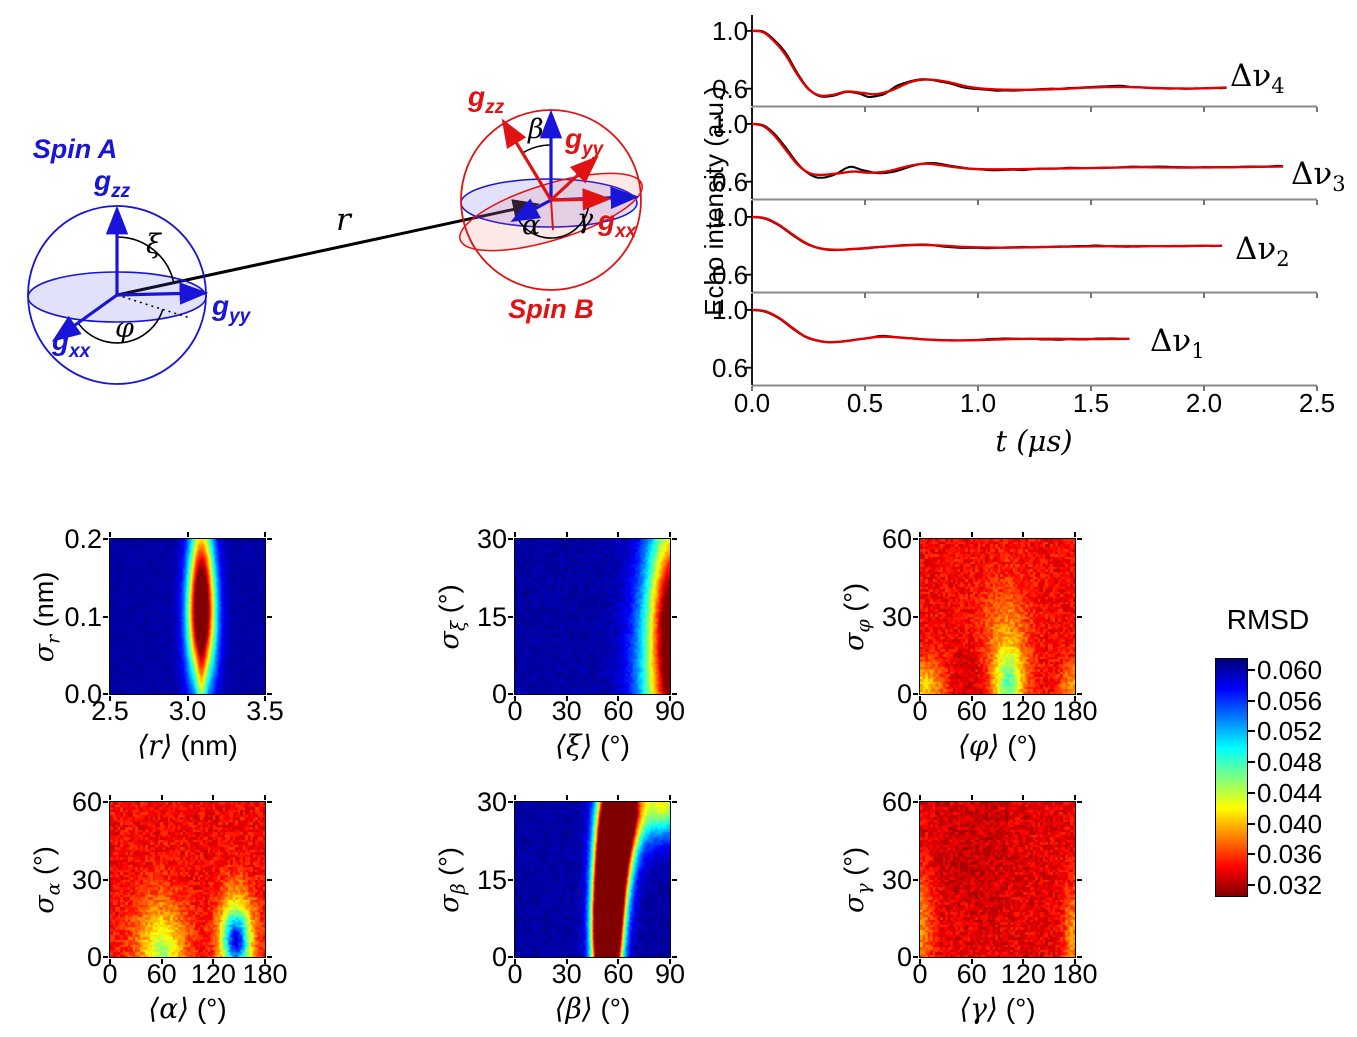  Describe the element at coordinates (491, 616) in the screenshot. I see `map-y-tick-label: 15` at that location.